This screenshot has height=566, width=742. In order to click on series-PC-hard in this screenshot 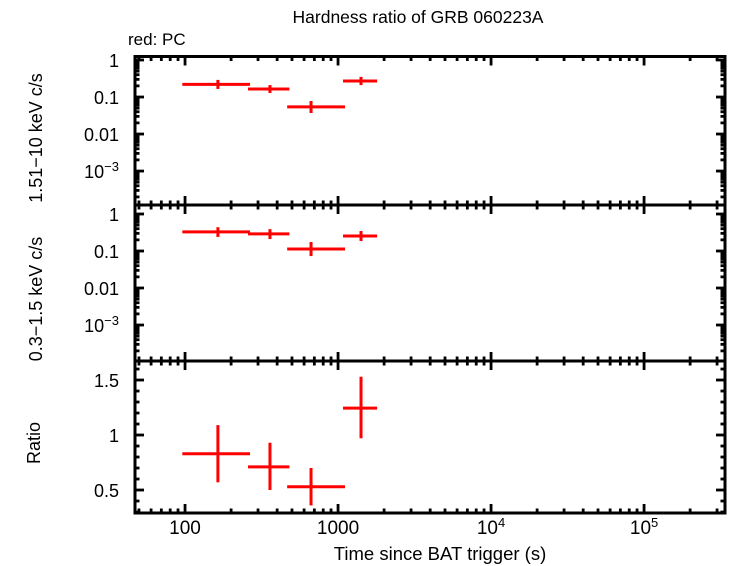, I will do `click(280, 94)`.